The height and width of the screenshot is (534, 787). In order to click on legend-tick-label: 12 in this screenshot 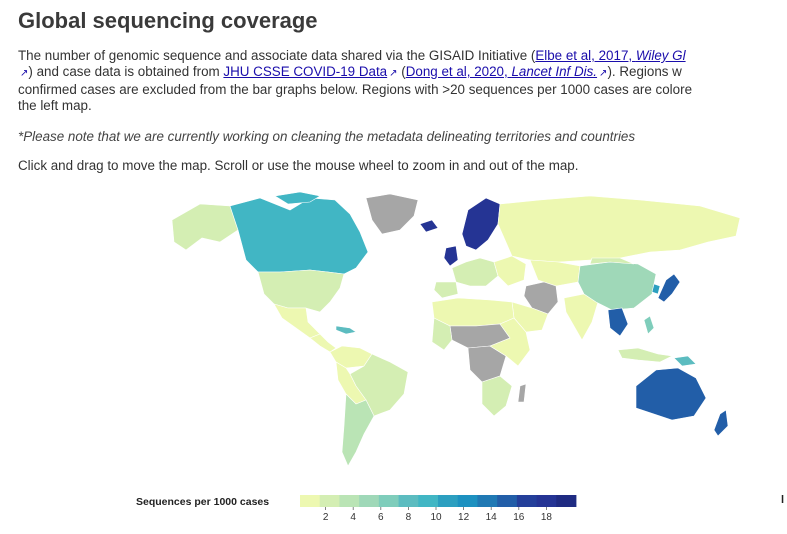, I will do `click(464, 517)`.